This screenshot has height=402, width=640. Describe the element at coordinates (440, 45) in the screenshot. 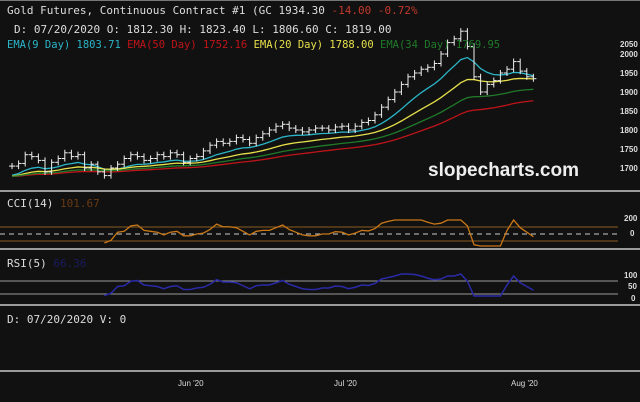

I see `ema-34-label: EMA(34 Day) 1769.95` at that location.